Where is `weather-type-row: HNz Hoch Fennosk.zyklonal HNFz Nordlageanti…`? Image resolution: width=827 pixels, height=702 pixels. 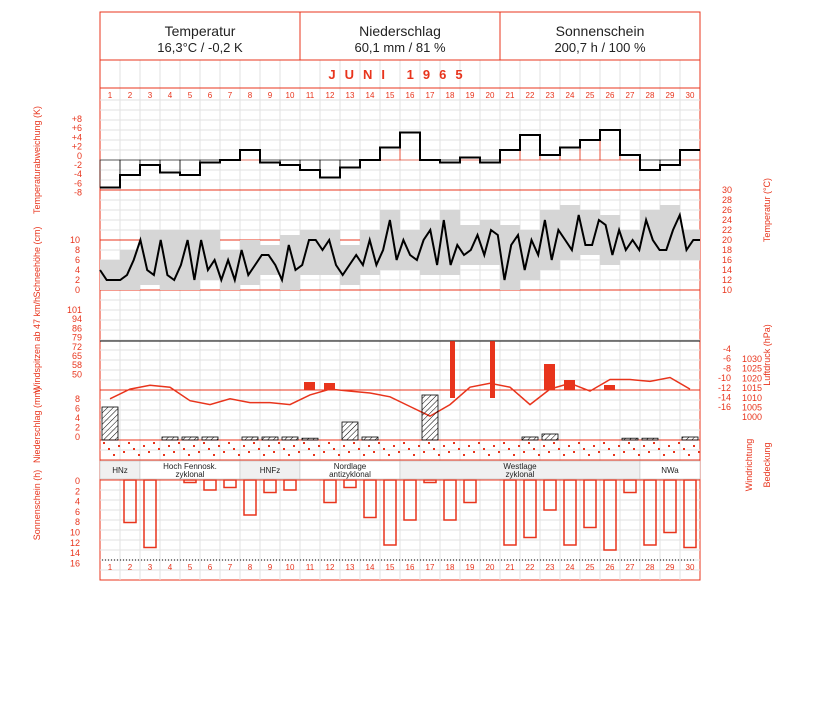
weather-type-row: HNz Hoch Fennosk.zyklonal HNFz Nordlageanti… is located at coordinates (400, 470).